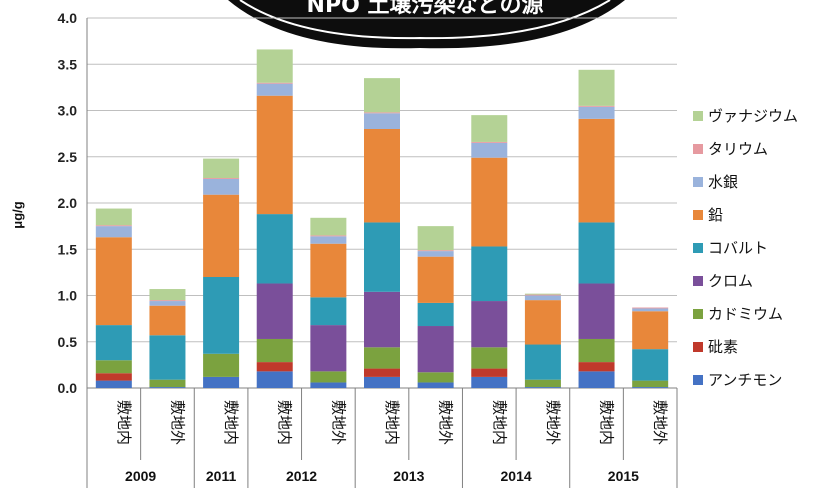 This screenshot has height=488, width=833. What do you see at coordinates (68, 64) in the screenshot?
I see `y-tick-label: 3.5` at bounding box center [68, 64].